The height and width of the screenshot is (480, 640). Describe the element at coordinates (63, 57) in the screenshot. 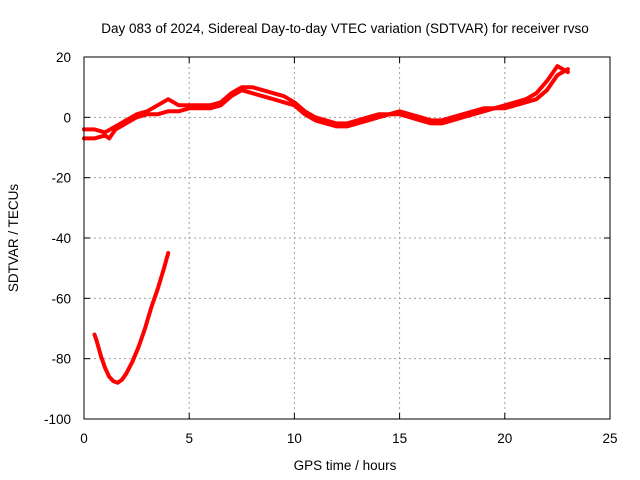

I see `y-tick-label: 20` at that location.